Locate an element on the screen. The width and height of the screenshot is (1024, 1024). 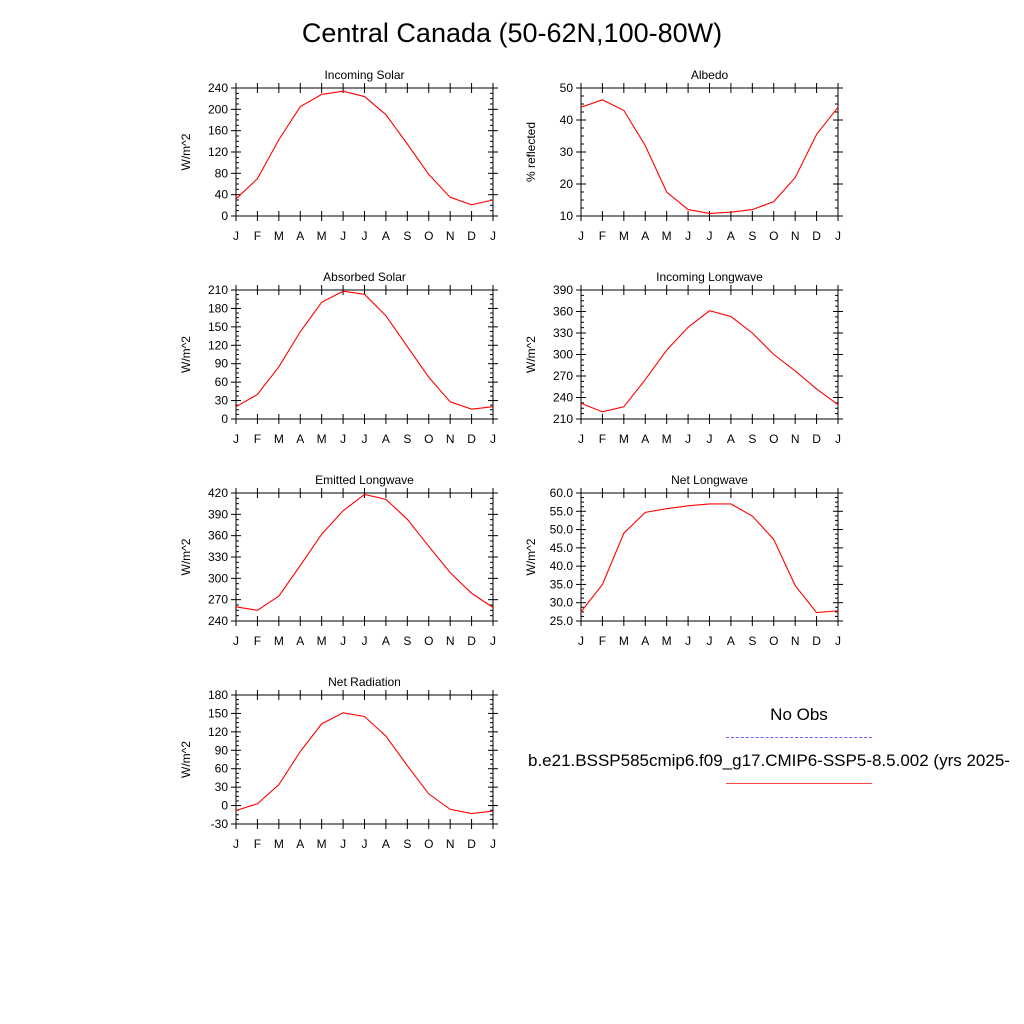
y-tick-label: 120 is located at coordinates (218, 732).